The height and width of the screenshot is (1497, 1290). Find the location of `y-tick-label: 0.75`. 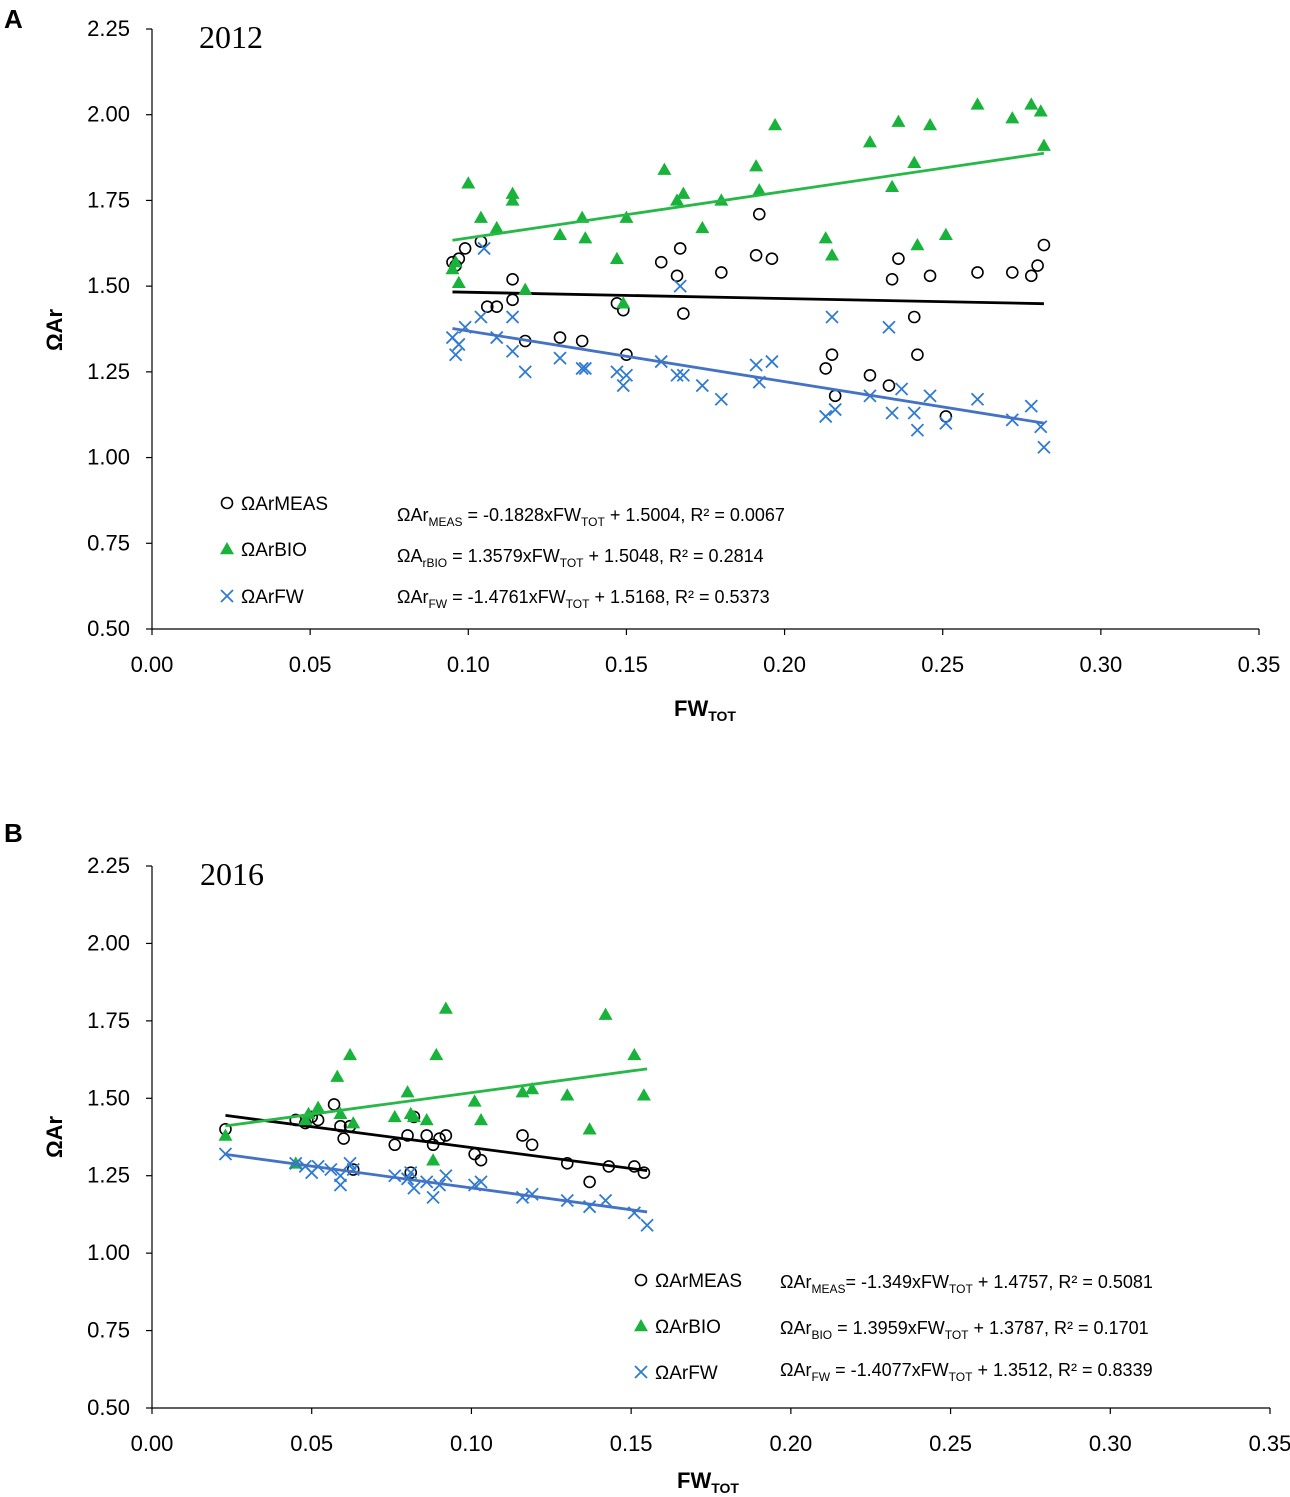

y-tick-label: 0.75 is located at coordinates (108, 1330).